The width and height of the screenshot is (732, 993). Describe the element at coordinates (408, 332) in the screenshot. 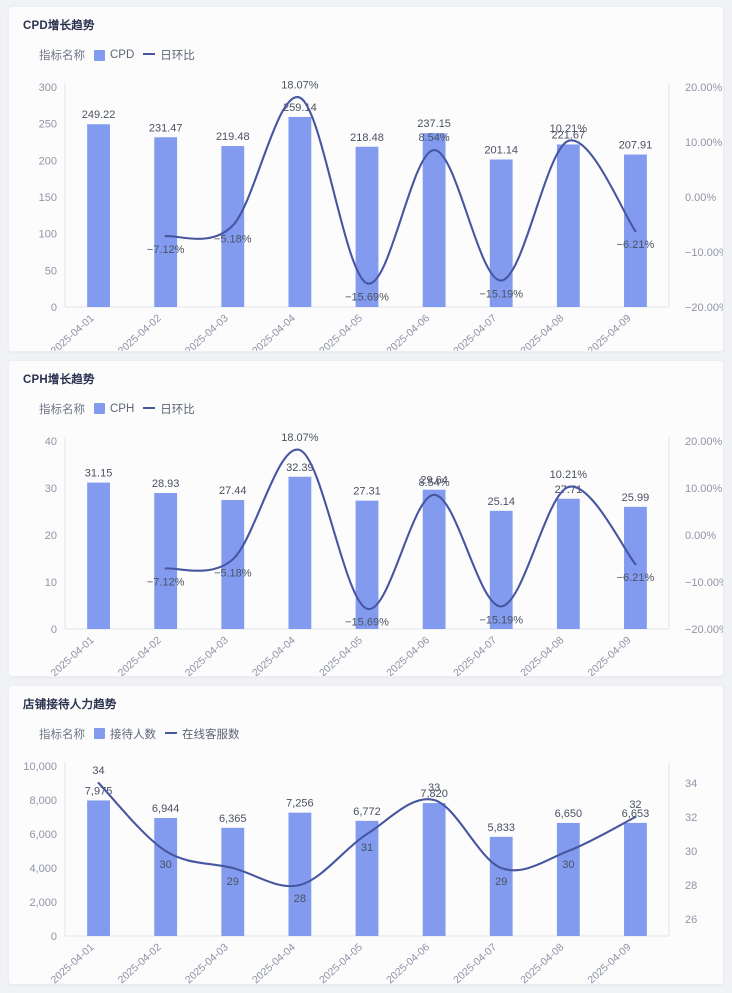

I see `x-axis-date-label: 2025-04-06` at that location.